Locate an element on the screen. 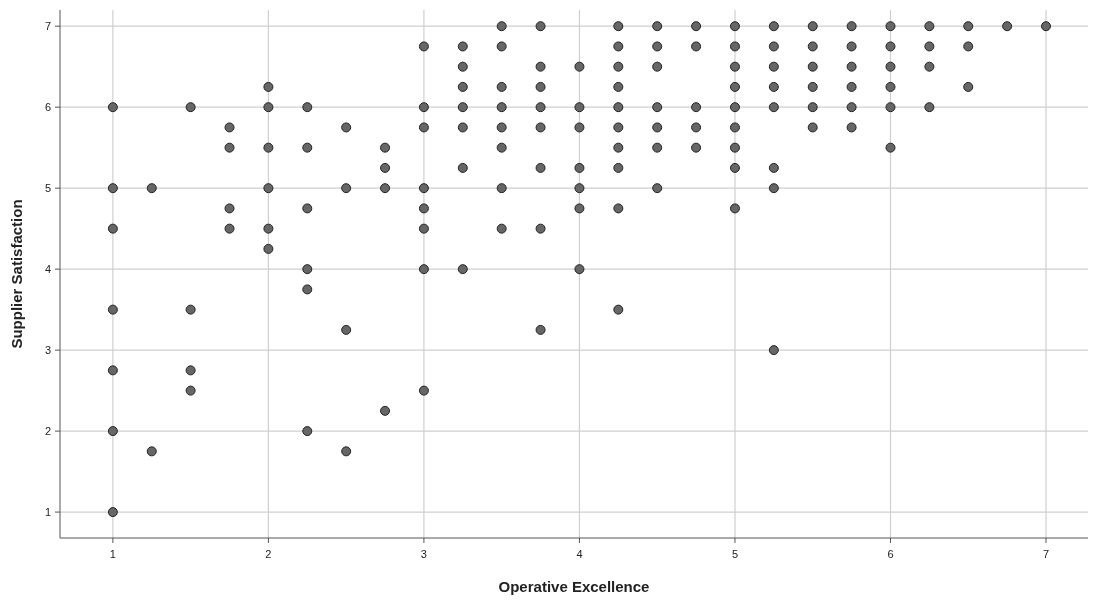  y-tick-label: 5 is located at coordinates (47, 188).